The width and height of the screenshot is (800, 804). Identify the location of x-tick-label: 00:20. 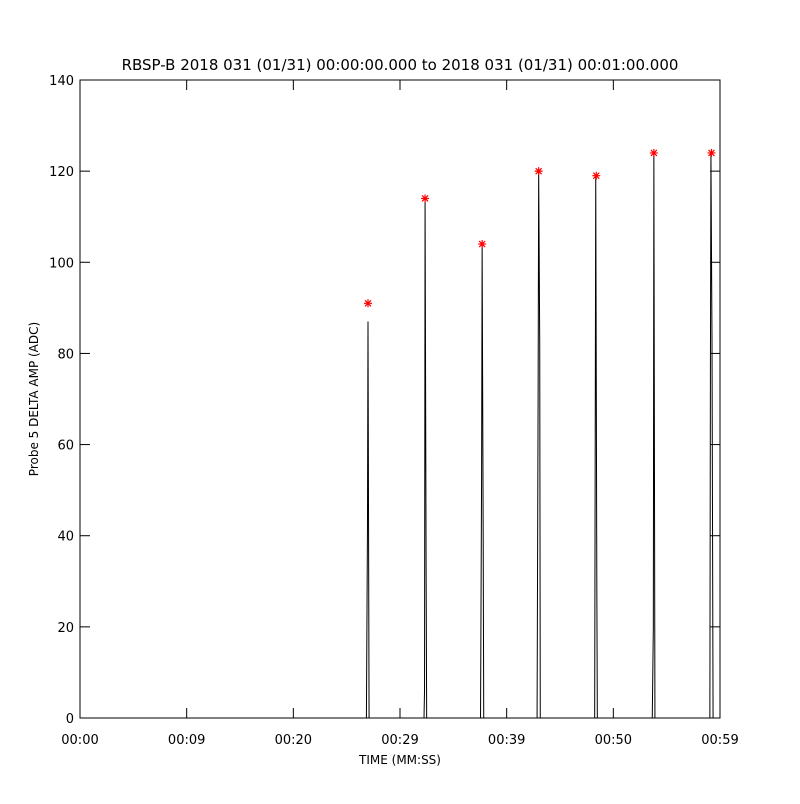
(293, 740).